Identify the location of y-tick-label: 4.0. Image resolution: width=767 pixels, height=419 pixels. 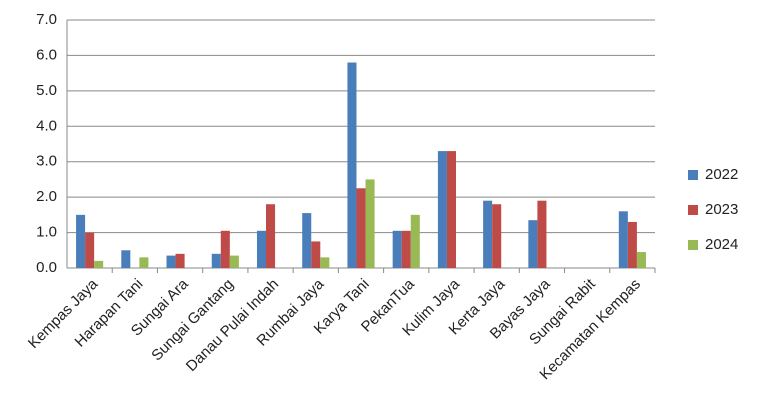
(46, 125).